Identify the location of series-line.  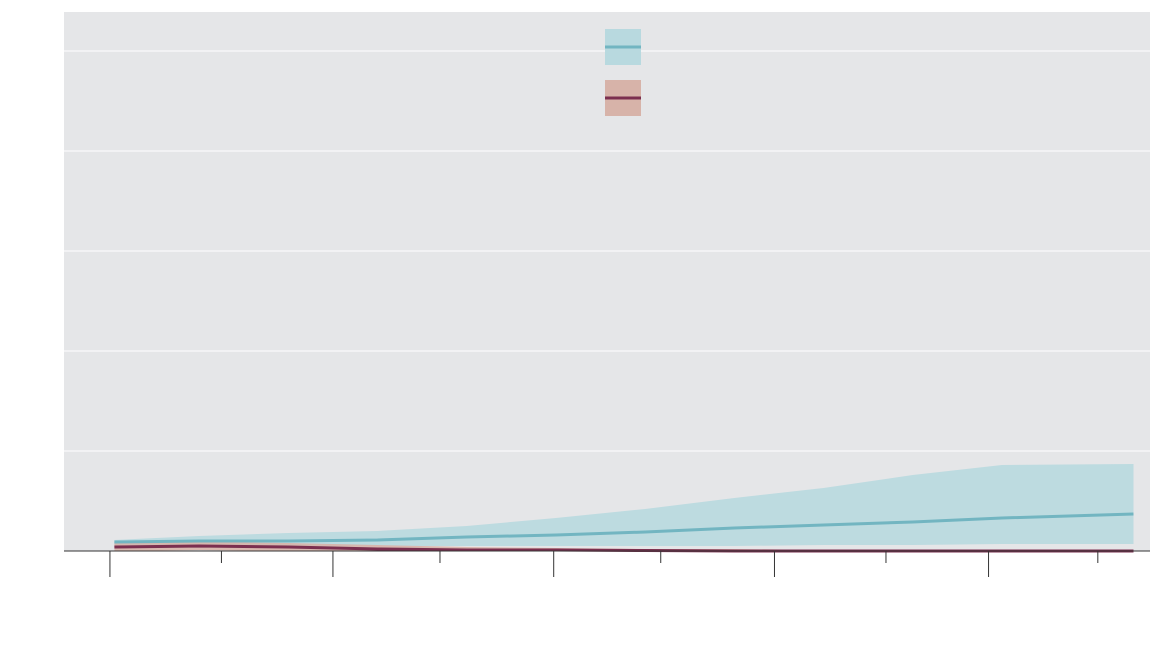
(624, 528).